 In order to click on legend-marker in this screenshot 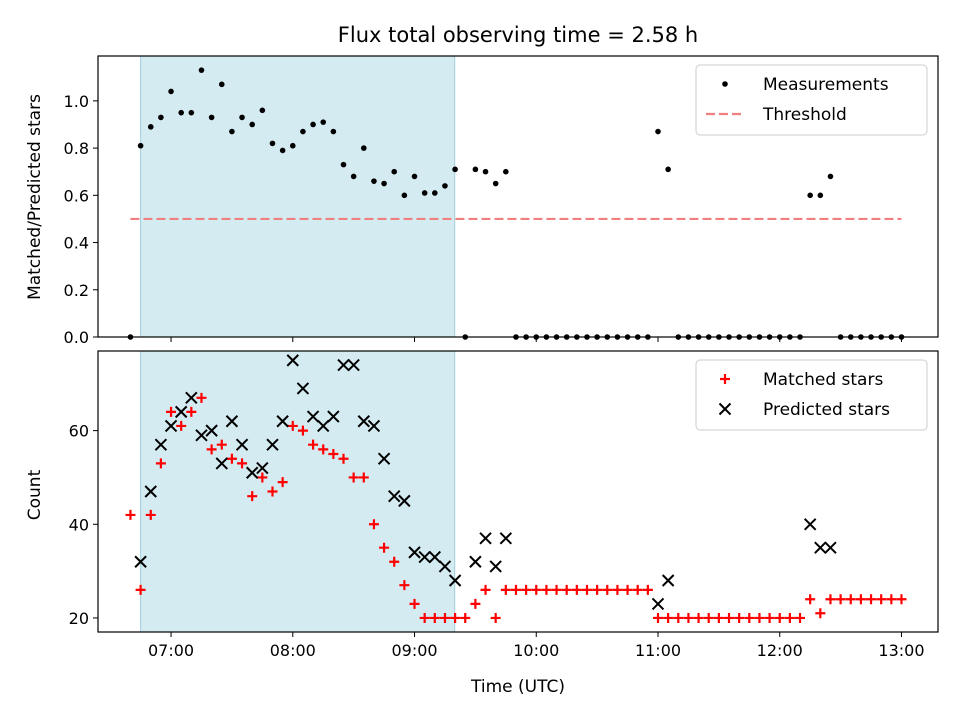, I will do `click(725, 379)`.